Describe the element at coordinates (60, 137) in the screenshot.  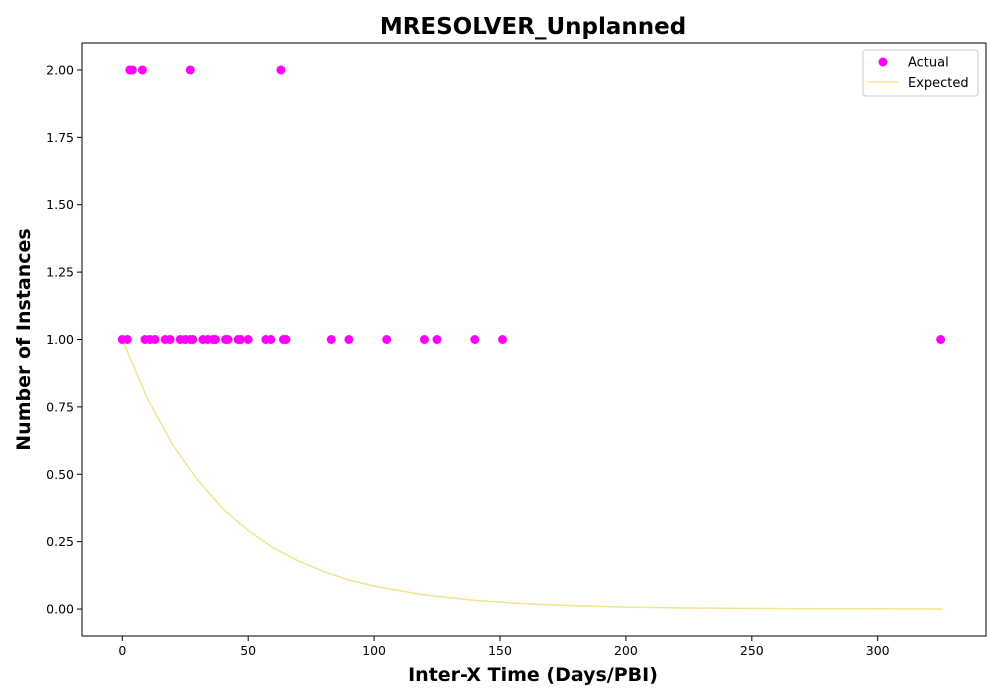
I see `y-tick-label: 1.75` at that location.